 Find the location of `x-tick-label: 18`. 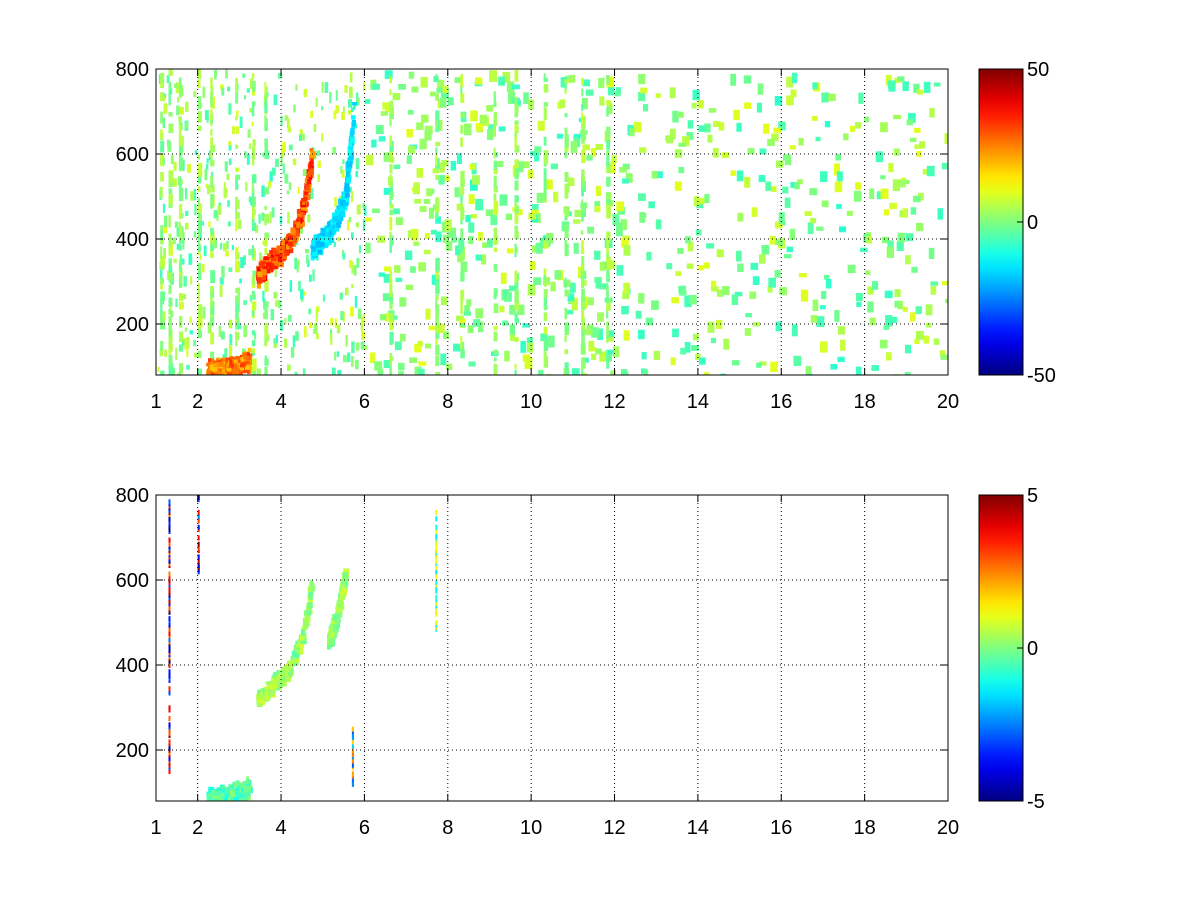

x-tick-label: 18 is located at coordinates (865, 402).